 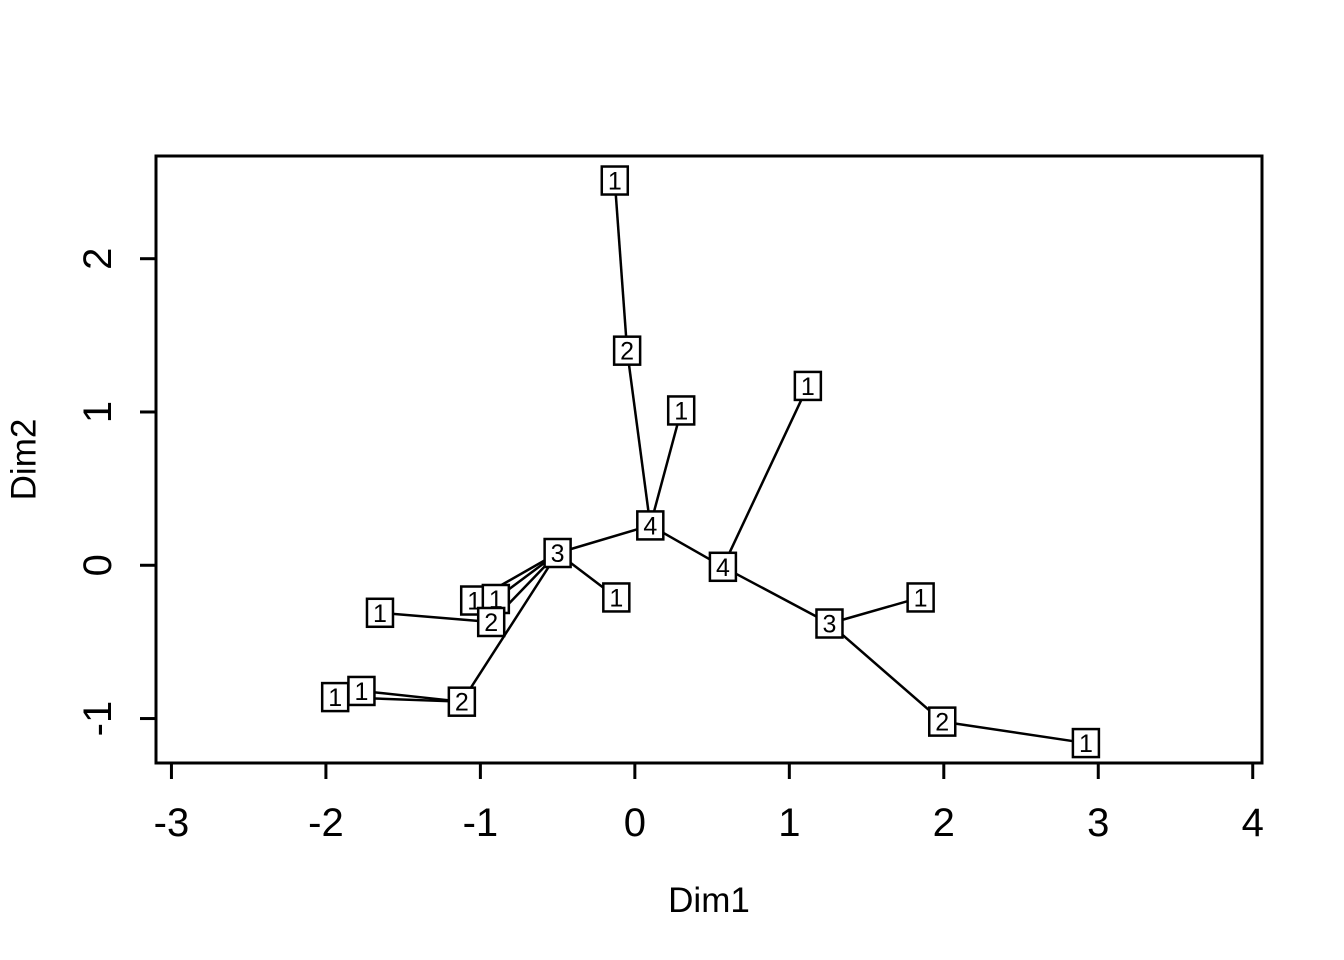 I want to click on x-axis-tick-label: 0, so click(x=635, y=823).